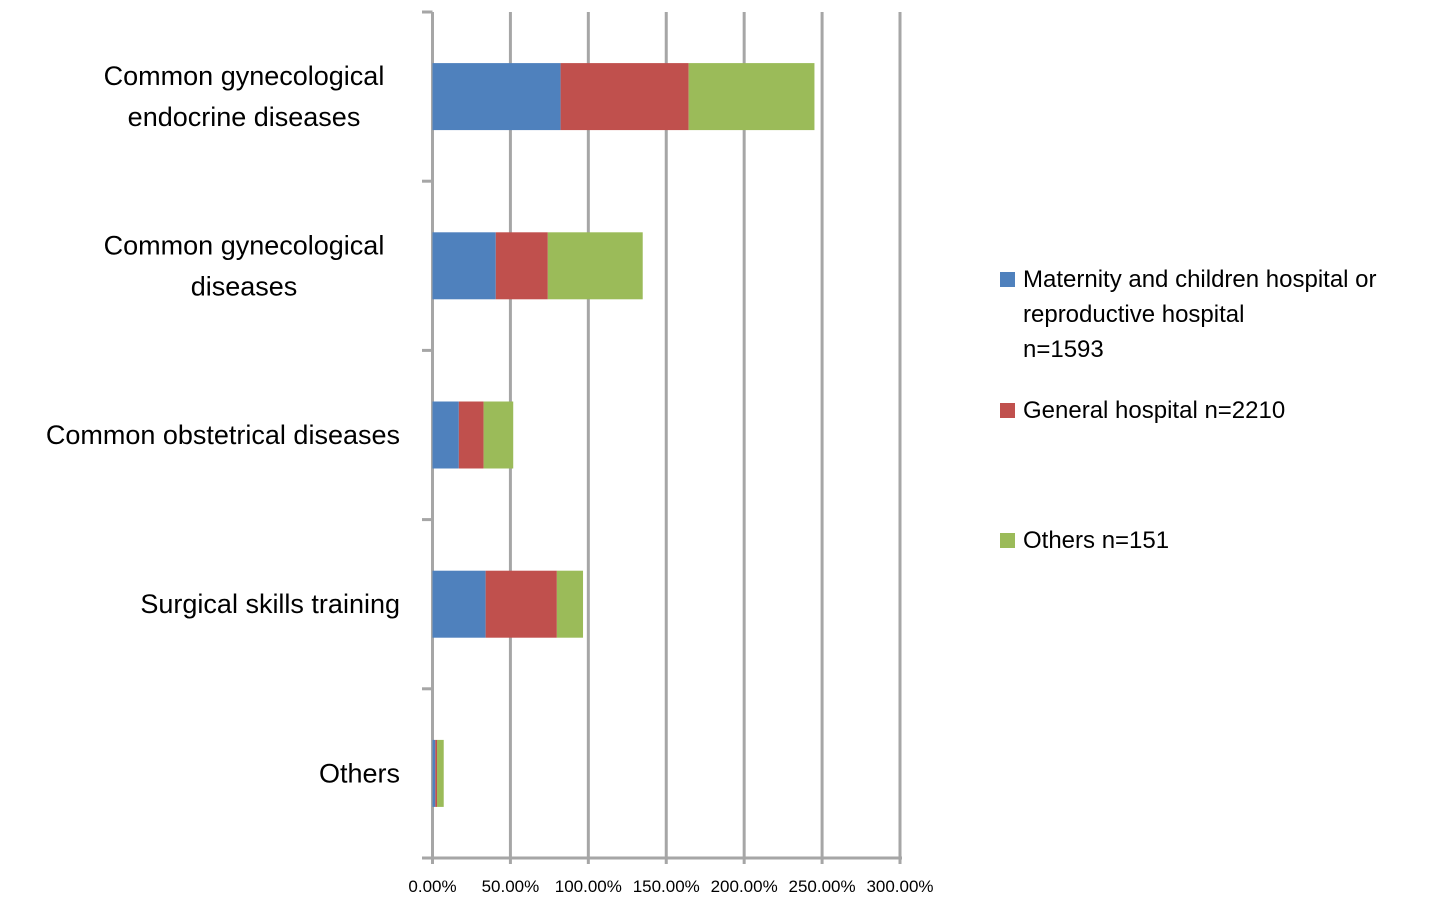  What do you see at coordinates (588, 886) in the screenshot?
I see `x-tick-label: 100.00%` at bounding box center [588, 886].